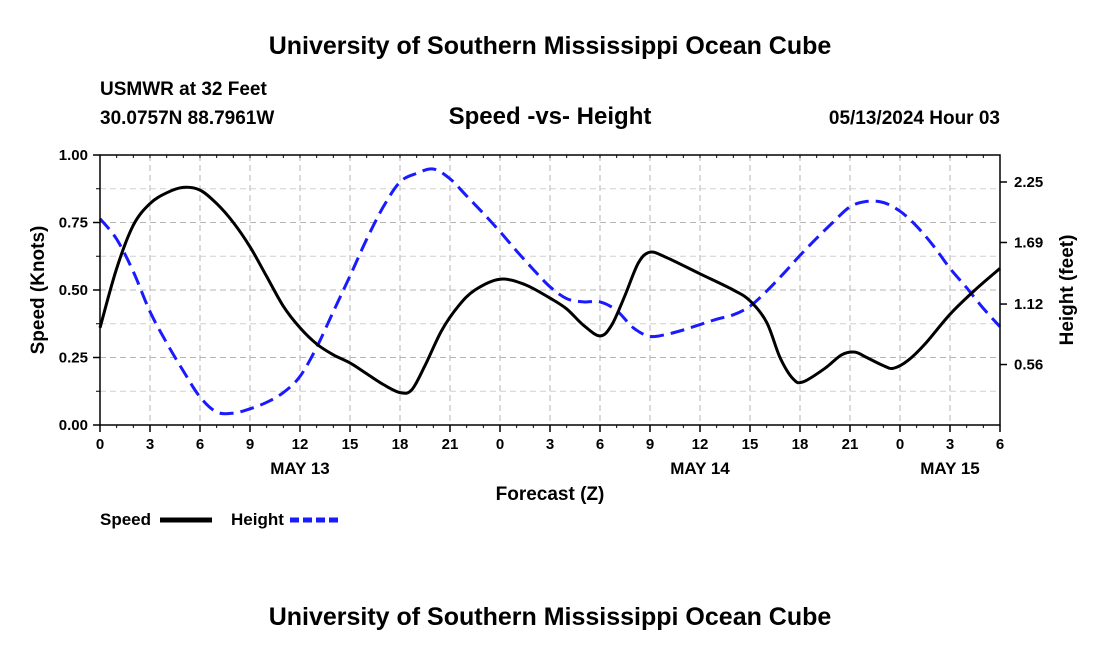 This screenshot has width=1100, height=650. What do you see at coordinates (950, 468) in the screenshot?
I see `date-label: MAY 15` at bounding box center [950, 468].